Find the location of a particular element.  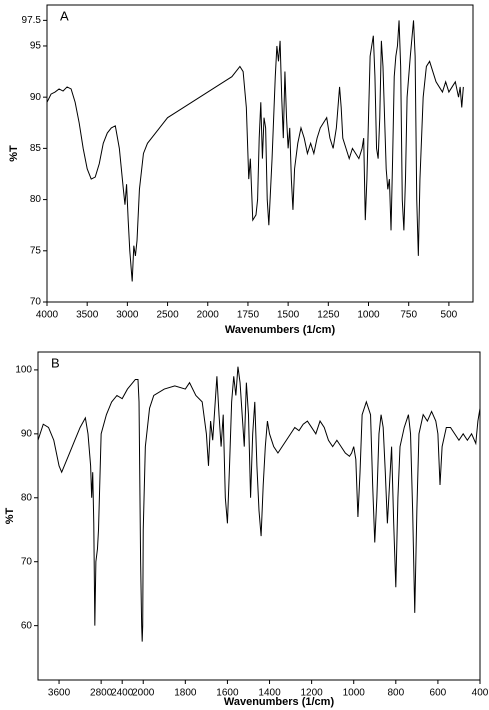

x-tick-label: 1750 is located at coordinates (248, 315).